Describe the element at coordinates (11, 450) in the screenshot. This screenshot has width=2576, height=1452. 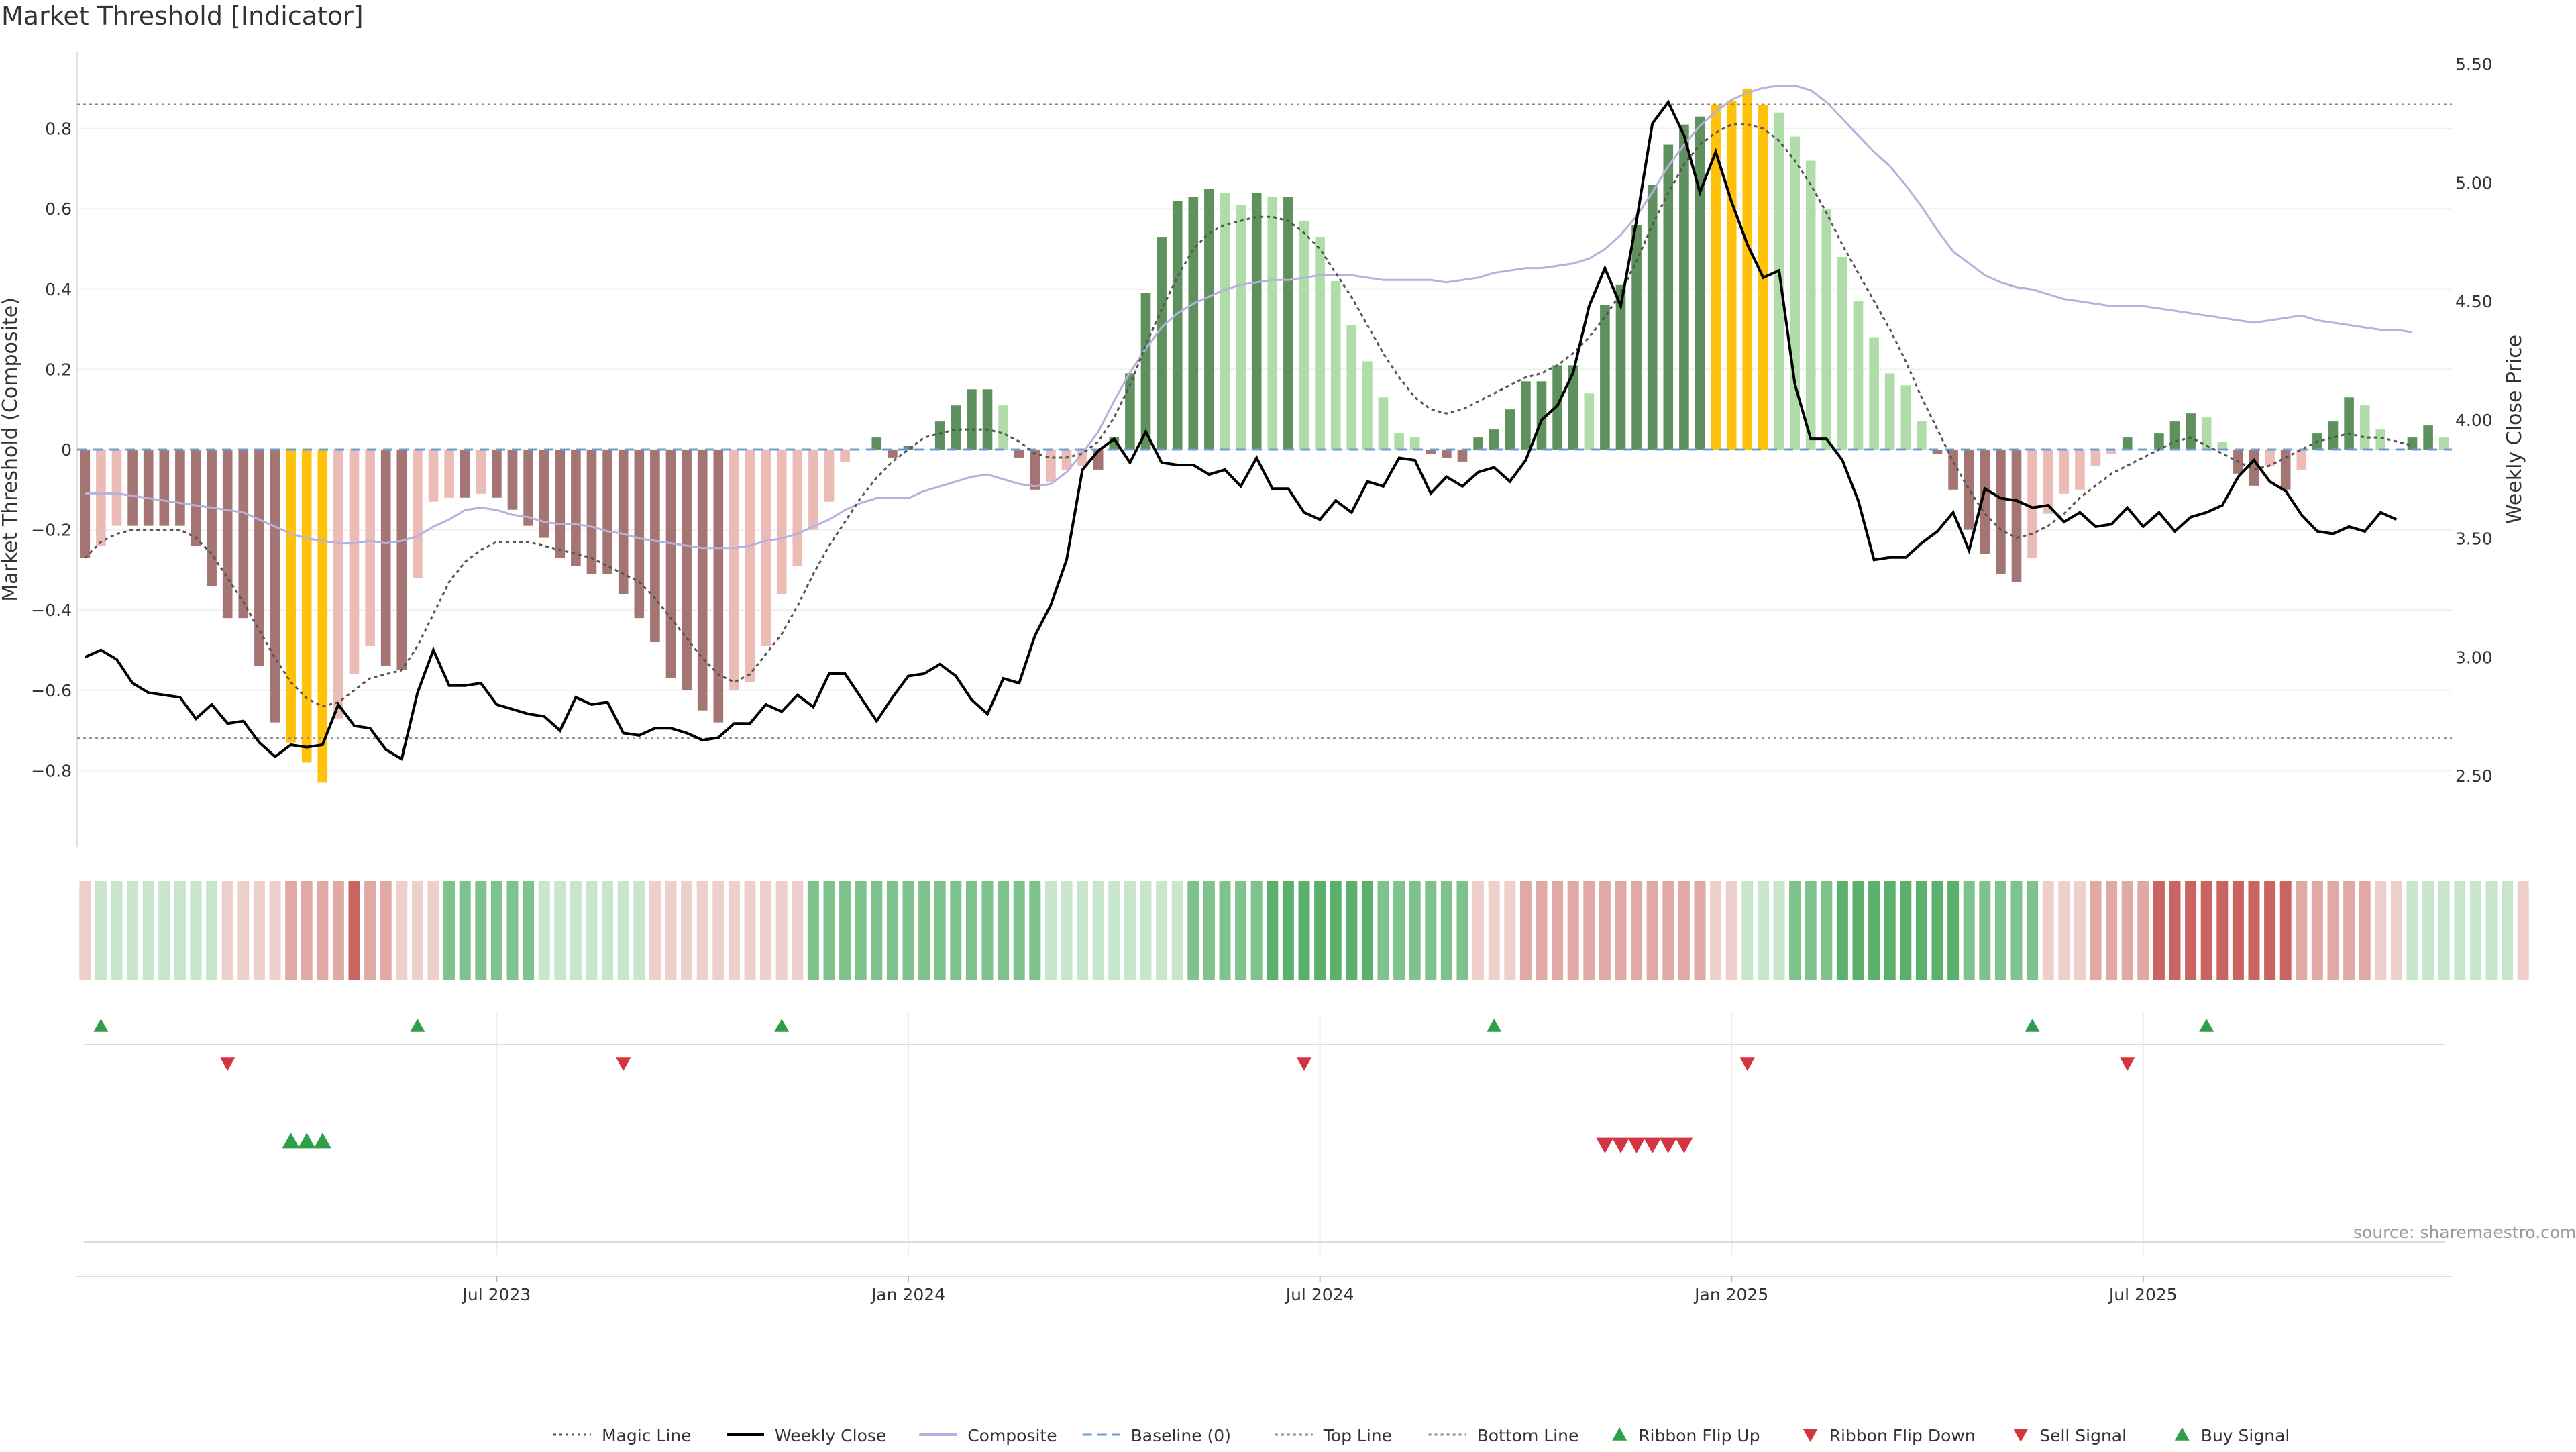
I see `y-left-axis-title: Market Threshold (Composite)` at that location.